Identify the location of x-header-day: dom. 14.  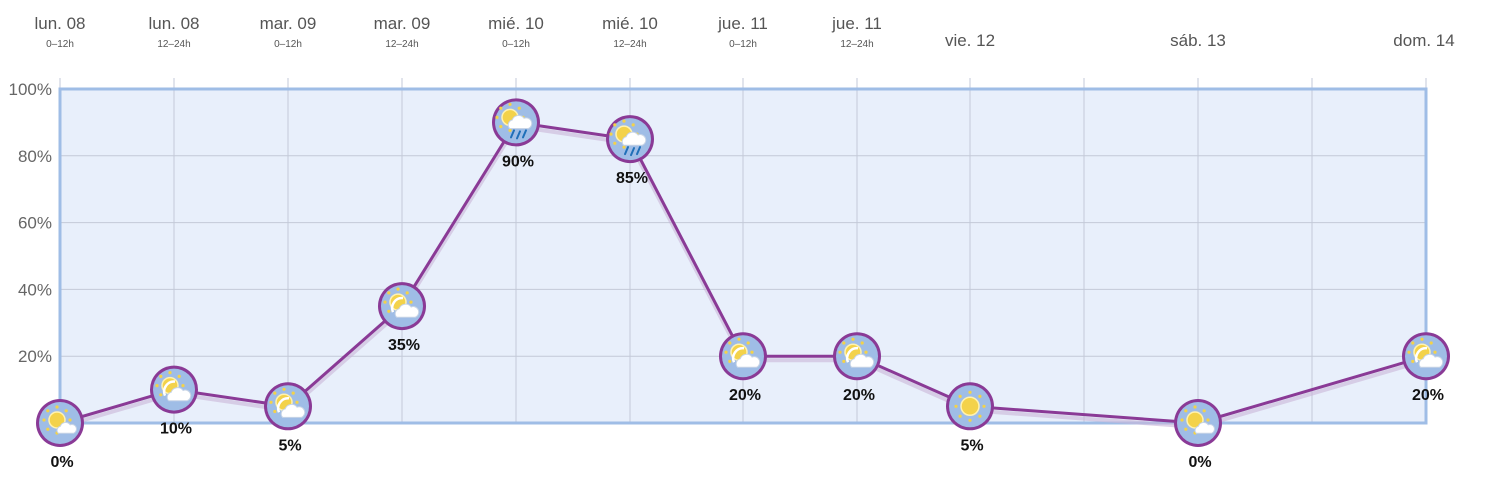
(1423, 40).